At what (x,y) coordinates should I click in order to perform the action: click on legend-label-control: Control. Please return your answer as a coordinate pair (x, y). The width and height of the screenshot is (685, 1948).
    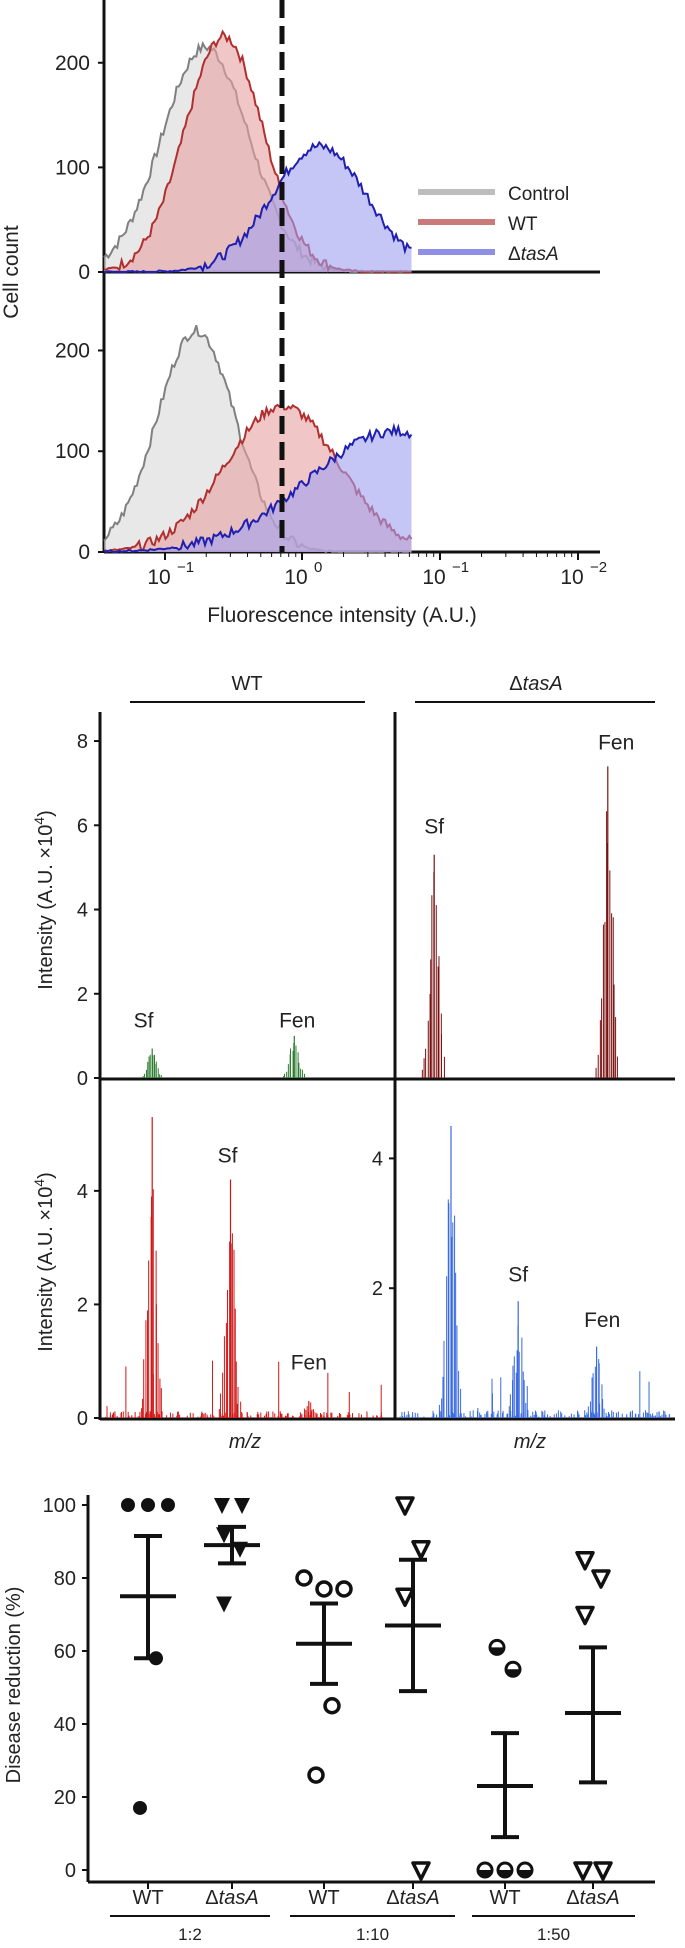
    Looking at the image, I should click on (538, 194).